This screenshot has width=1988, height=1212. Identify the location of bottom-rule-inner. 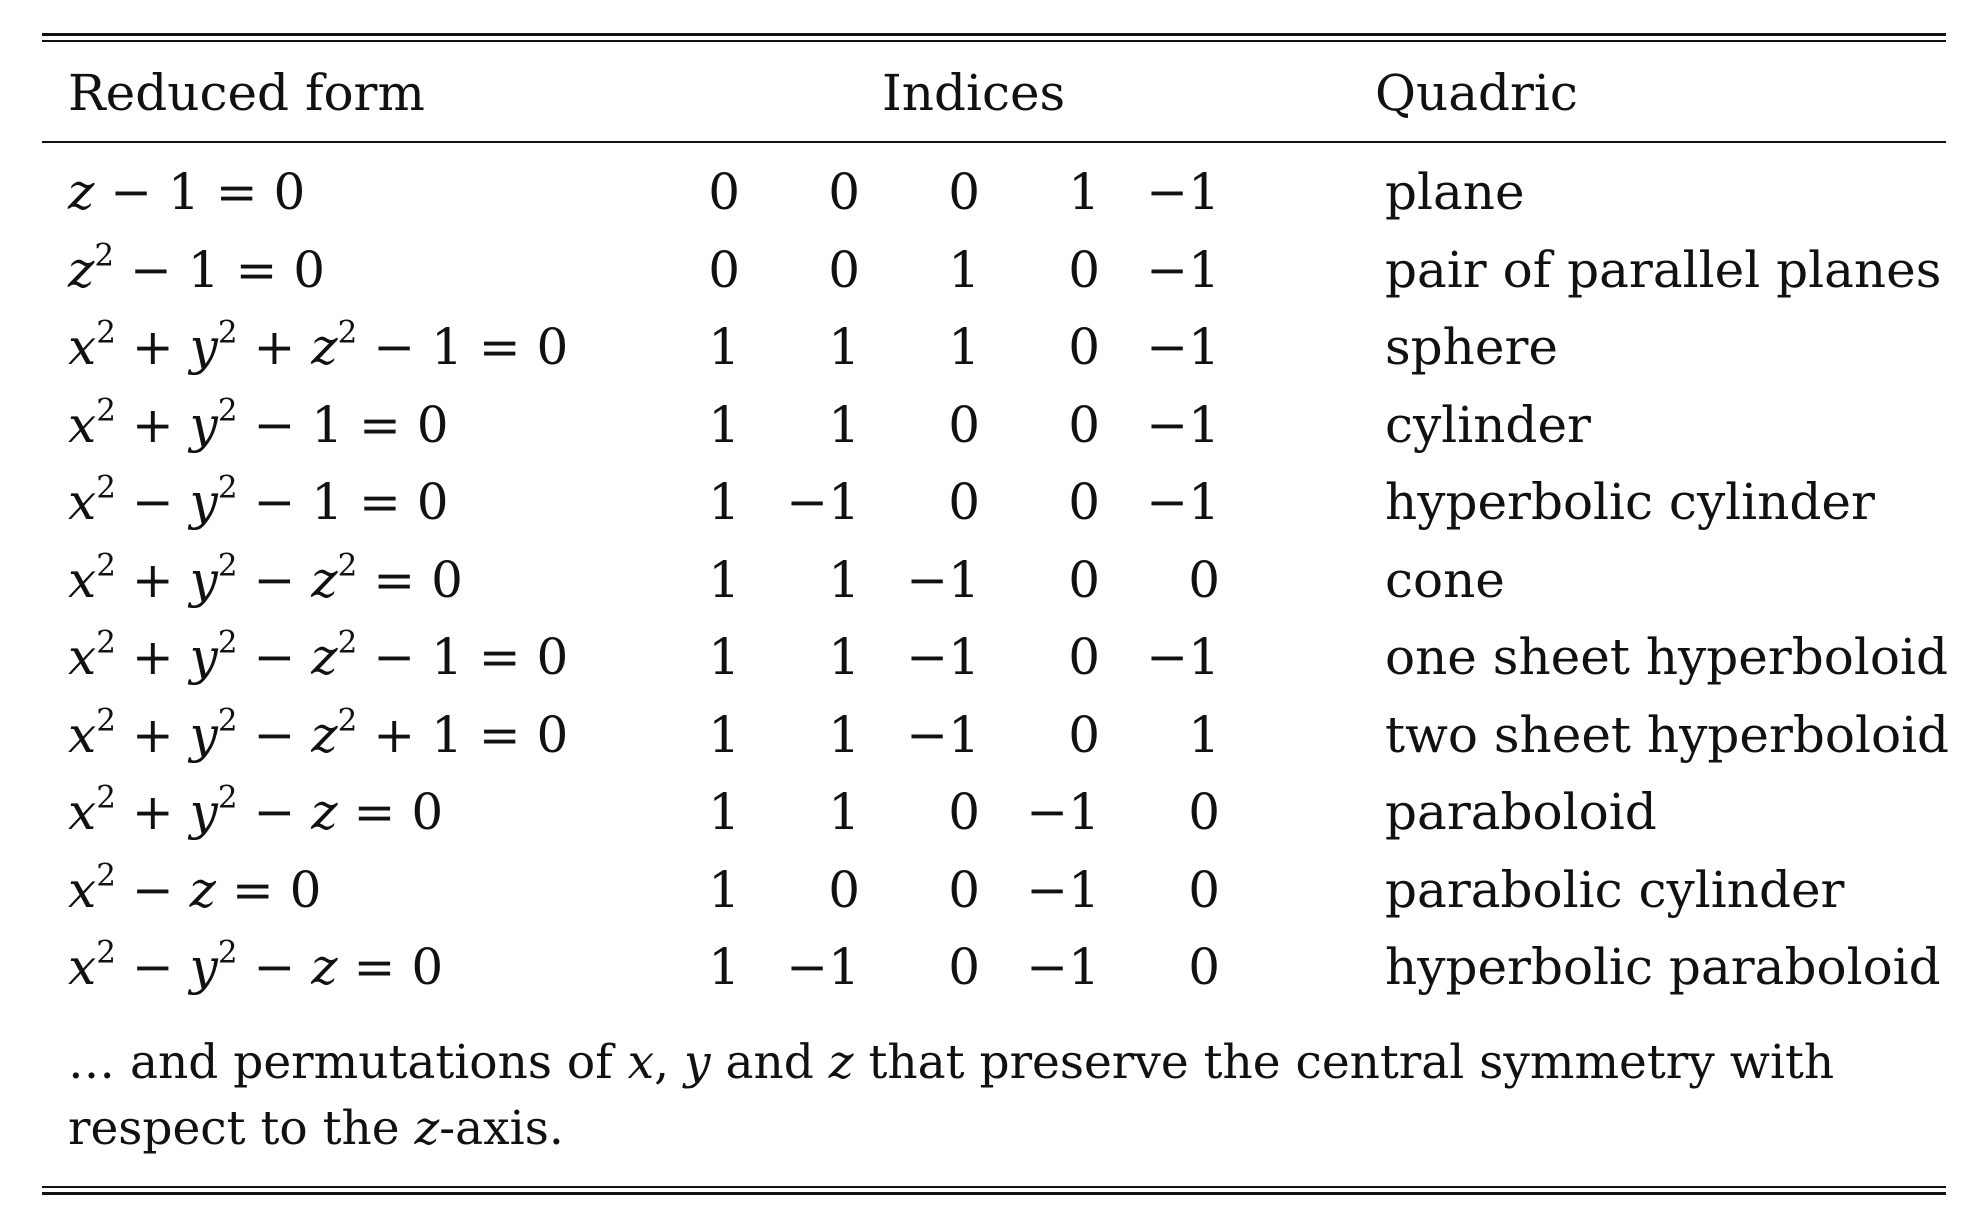
(994, 1187).